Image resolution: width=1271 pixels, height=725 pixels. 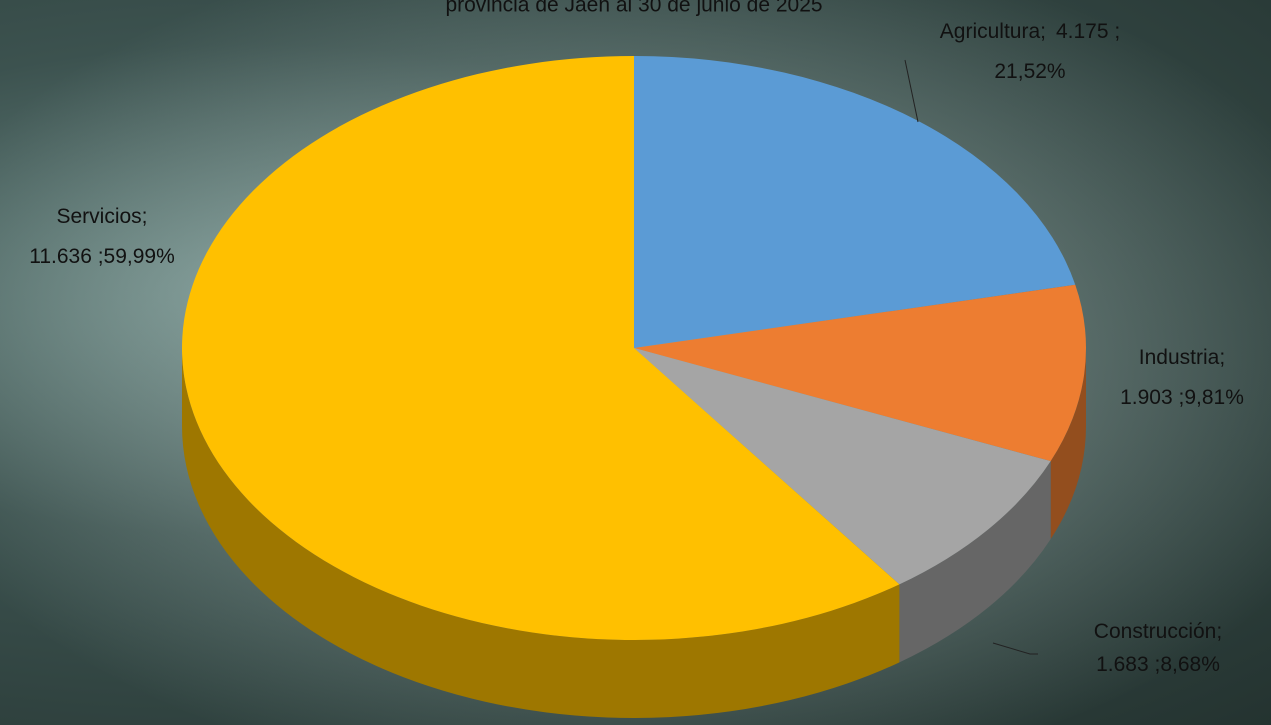 What do you see at coordinates (1128, 664) in the screenshot?
I see `value-label: 1.683 ;` at bounding box center [1128, 664].